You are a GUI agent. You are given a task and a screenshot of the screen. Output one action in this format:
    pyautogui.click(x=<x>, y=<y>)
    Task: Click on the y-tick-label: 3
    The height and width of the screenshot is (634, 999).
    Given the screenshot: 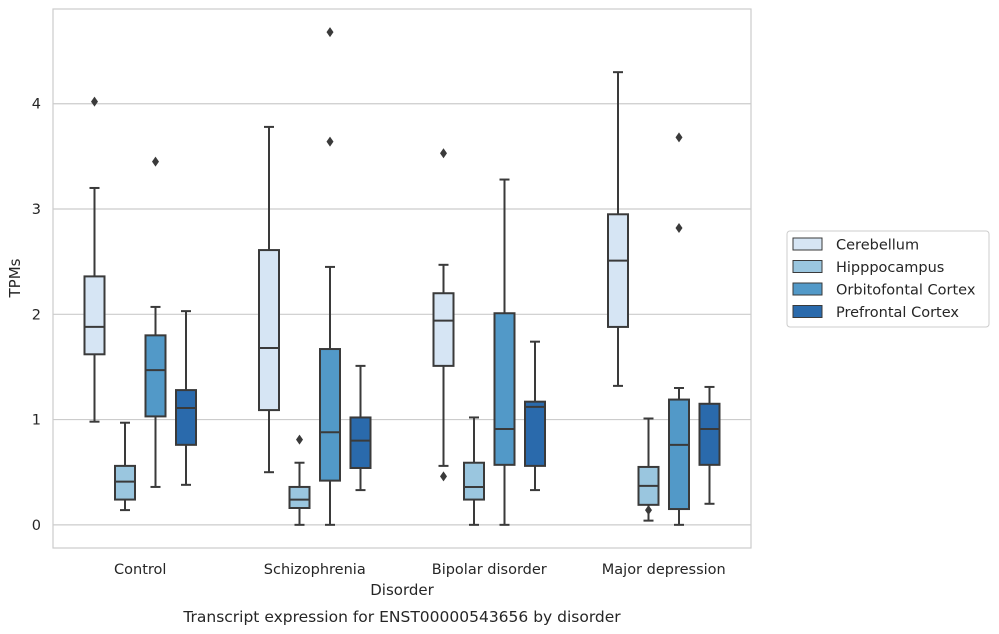 What is the action you would take?
    pyautogui.click(x=36, y=210)
    